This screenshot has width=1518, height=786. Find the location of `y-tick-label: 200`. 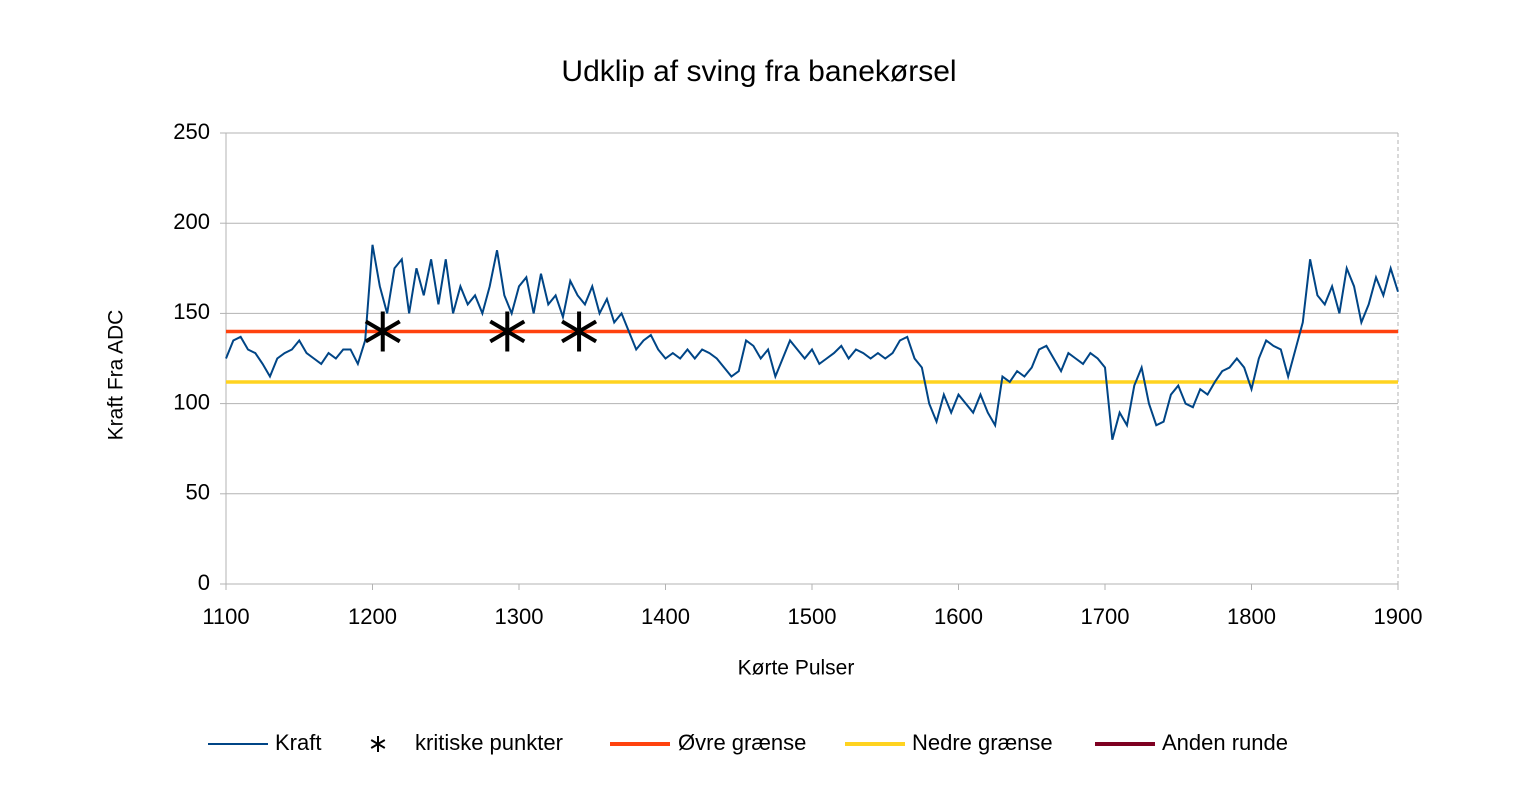

y-tick-label: 200 is located at coordinates (191, 221).